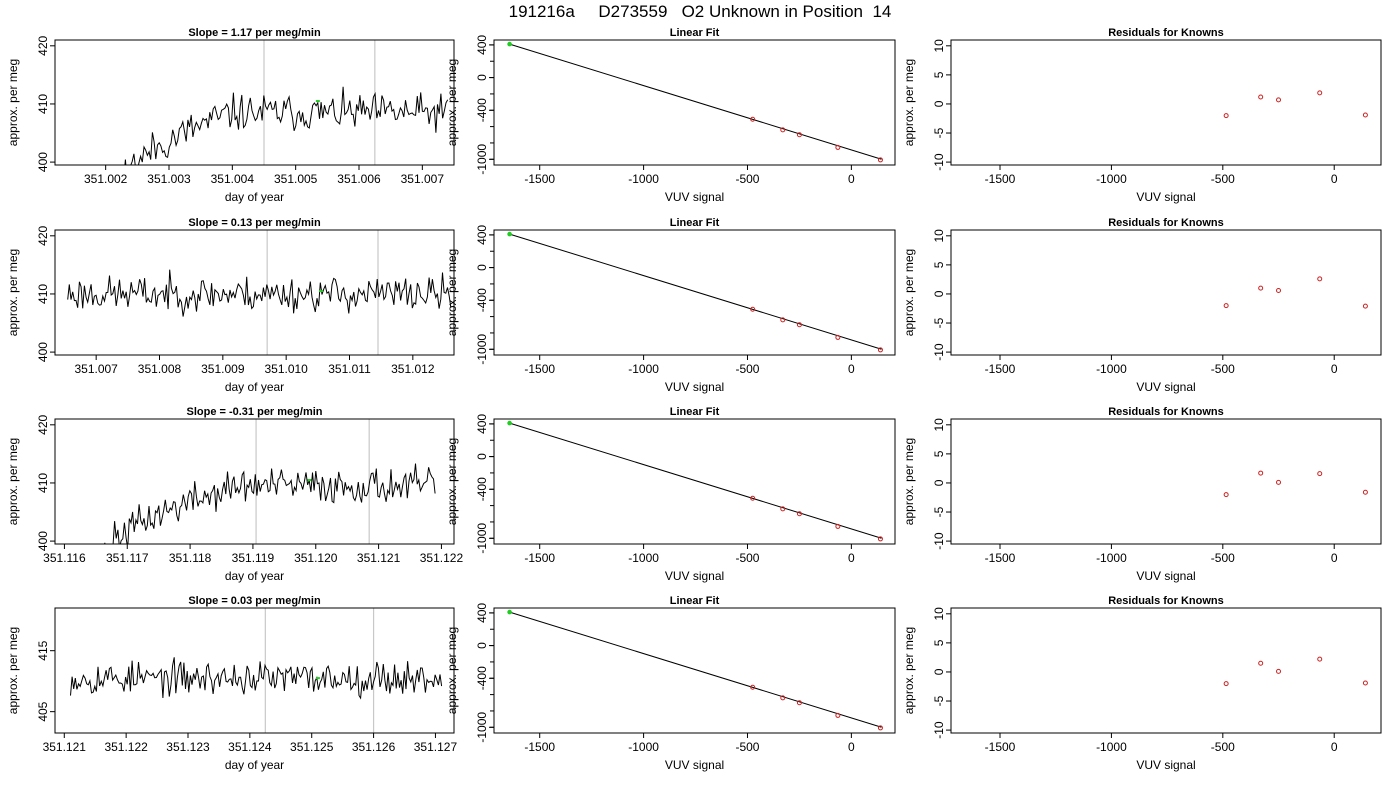  I want to click on y-tick-label: 0, so click(482, 645).